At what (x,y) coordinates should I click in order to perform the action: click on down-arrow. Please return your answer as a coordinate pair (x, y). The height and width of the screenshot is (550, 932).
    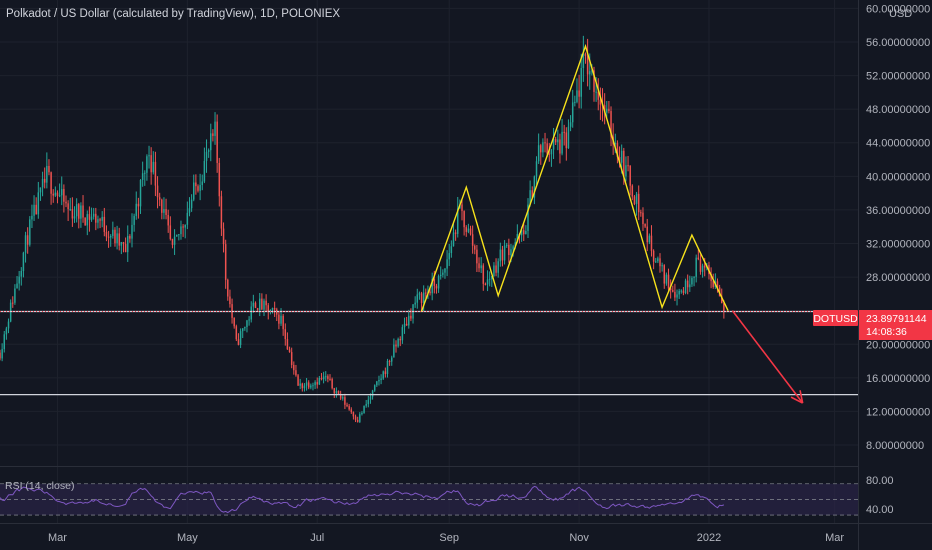
    Looking at the image, I should click on (767, 357).